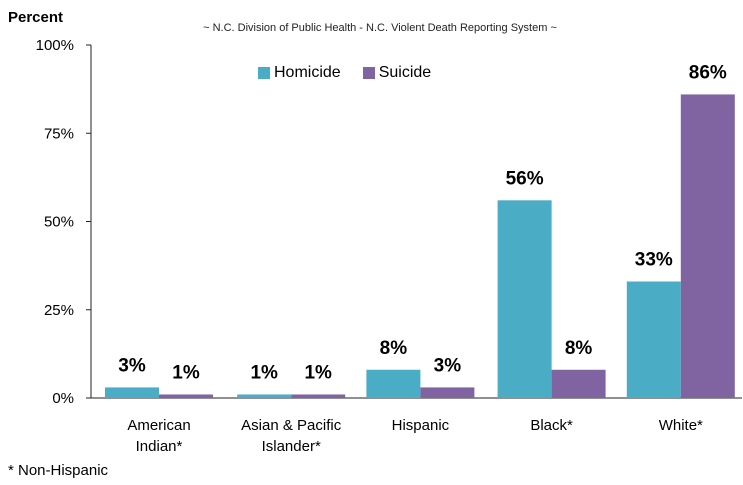 The height and width of the screenshot is (485, 743). What do you see at coordinates (368, 73) in the screenshot?
I see `legend-swatch-suicide` at bounding box center [368, 73].